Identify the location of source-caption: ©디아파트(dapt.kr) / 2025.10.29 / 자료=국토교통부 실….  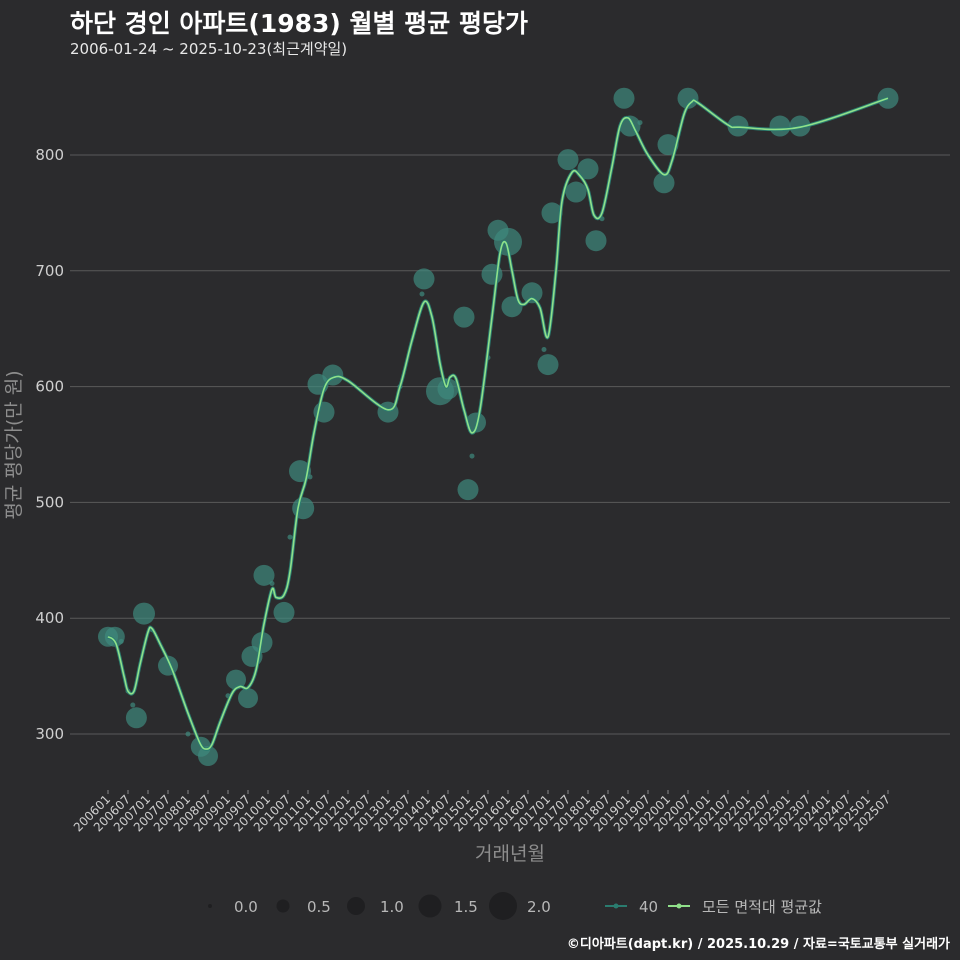
(758, 944).